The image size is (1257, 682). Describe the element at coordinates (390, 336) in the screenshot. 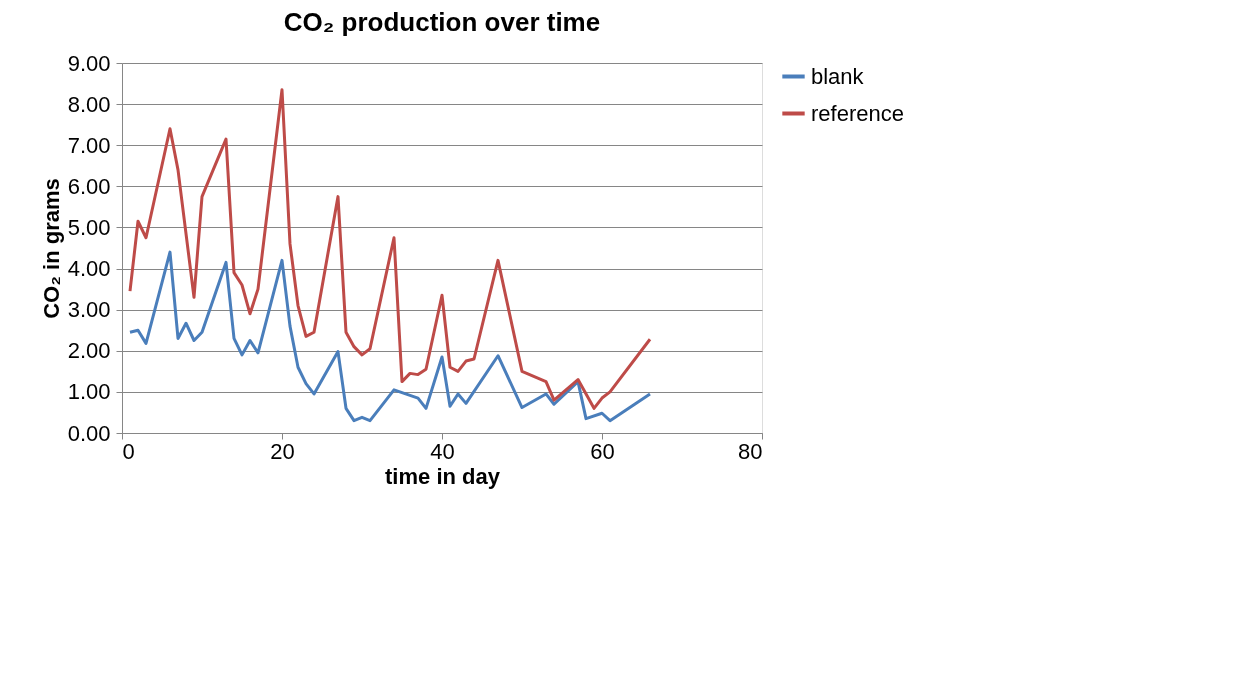

I see `line-series` at that location.